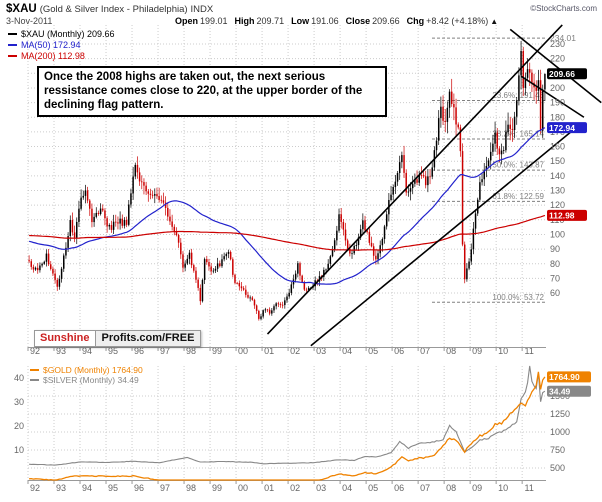  What do you see at coordinates (19, 426) in the screenshot?
I see `svg-text: 20` at bounding box center [19, 426].